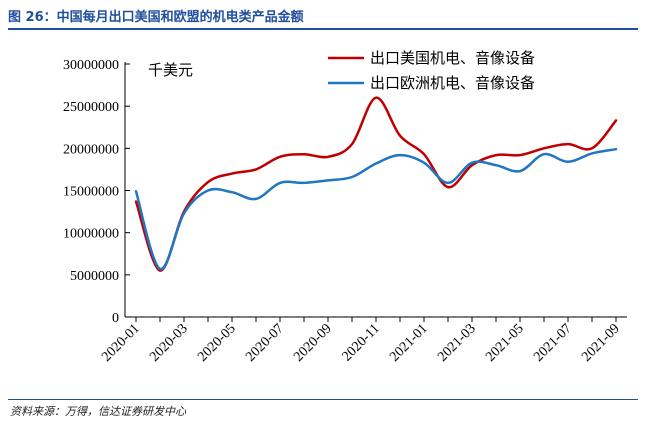 The width and height of the screenshot is (672, 425). Describe the element at coordinates (91, 192) in the screenshot. I see `y-tick-label: 15000000` at that location.